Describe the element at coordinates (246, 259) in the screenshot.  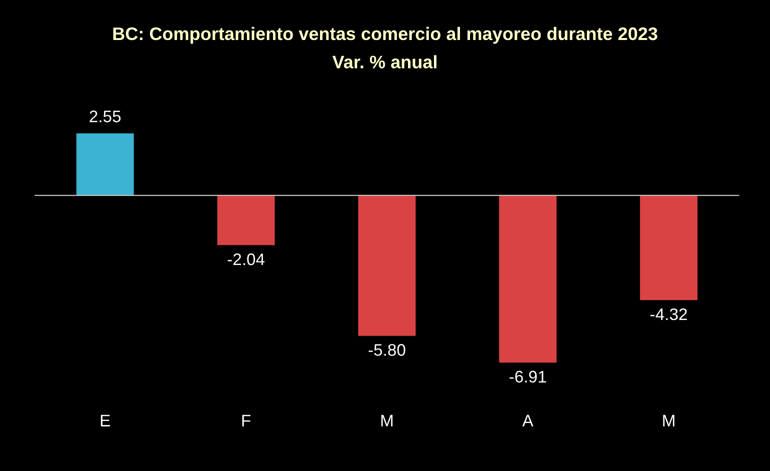
I see `data-label: -2.04` at that location.